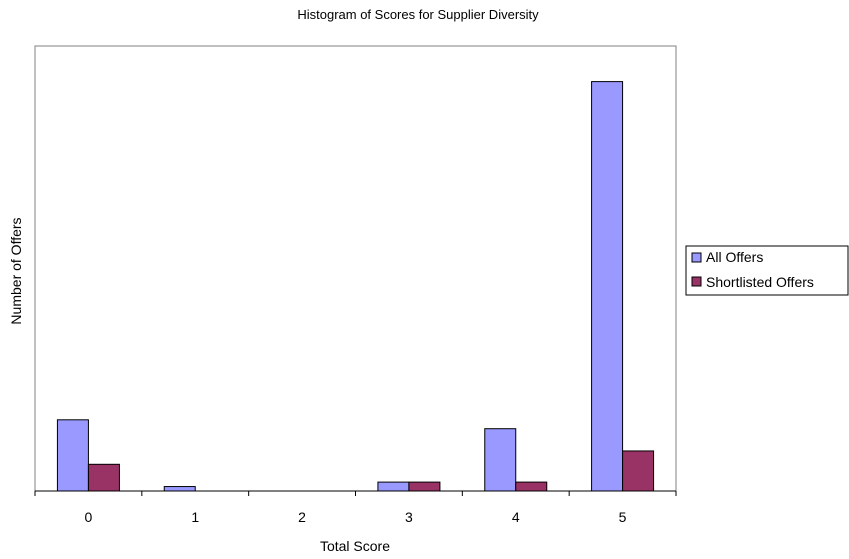 Image resolution: width=849 pixels, height=559 pixels. I want to click on legend-box, so click(767, 270).